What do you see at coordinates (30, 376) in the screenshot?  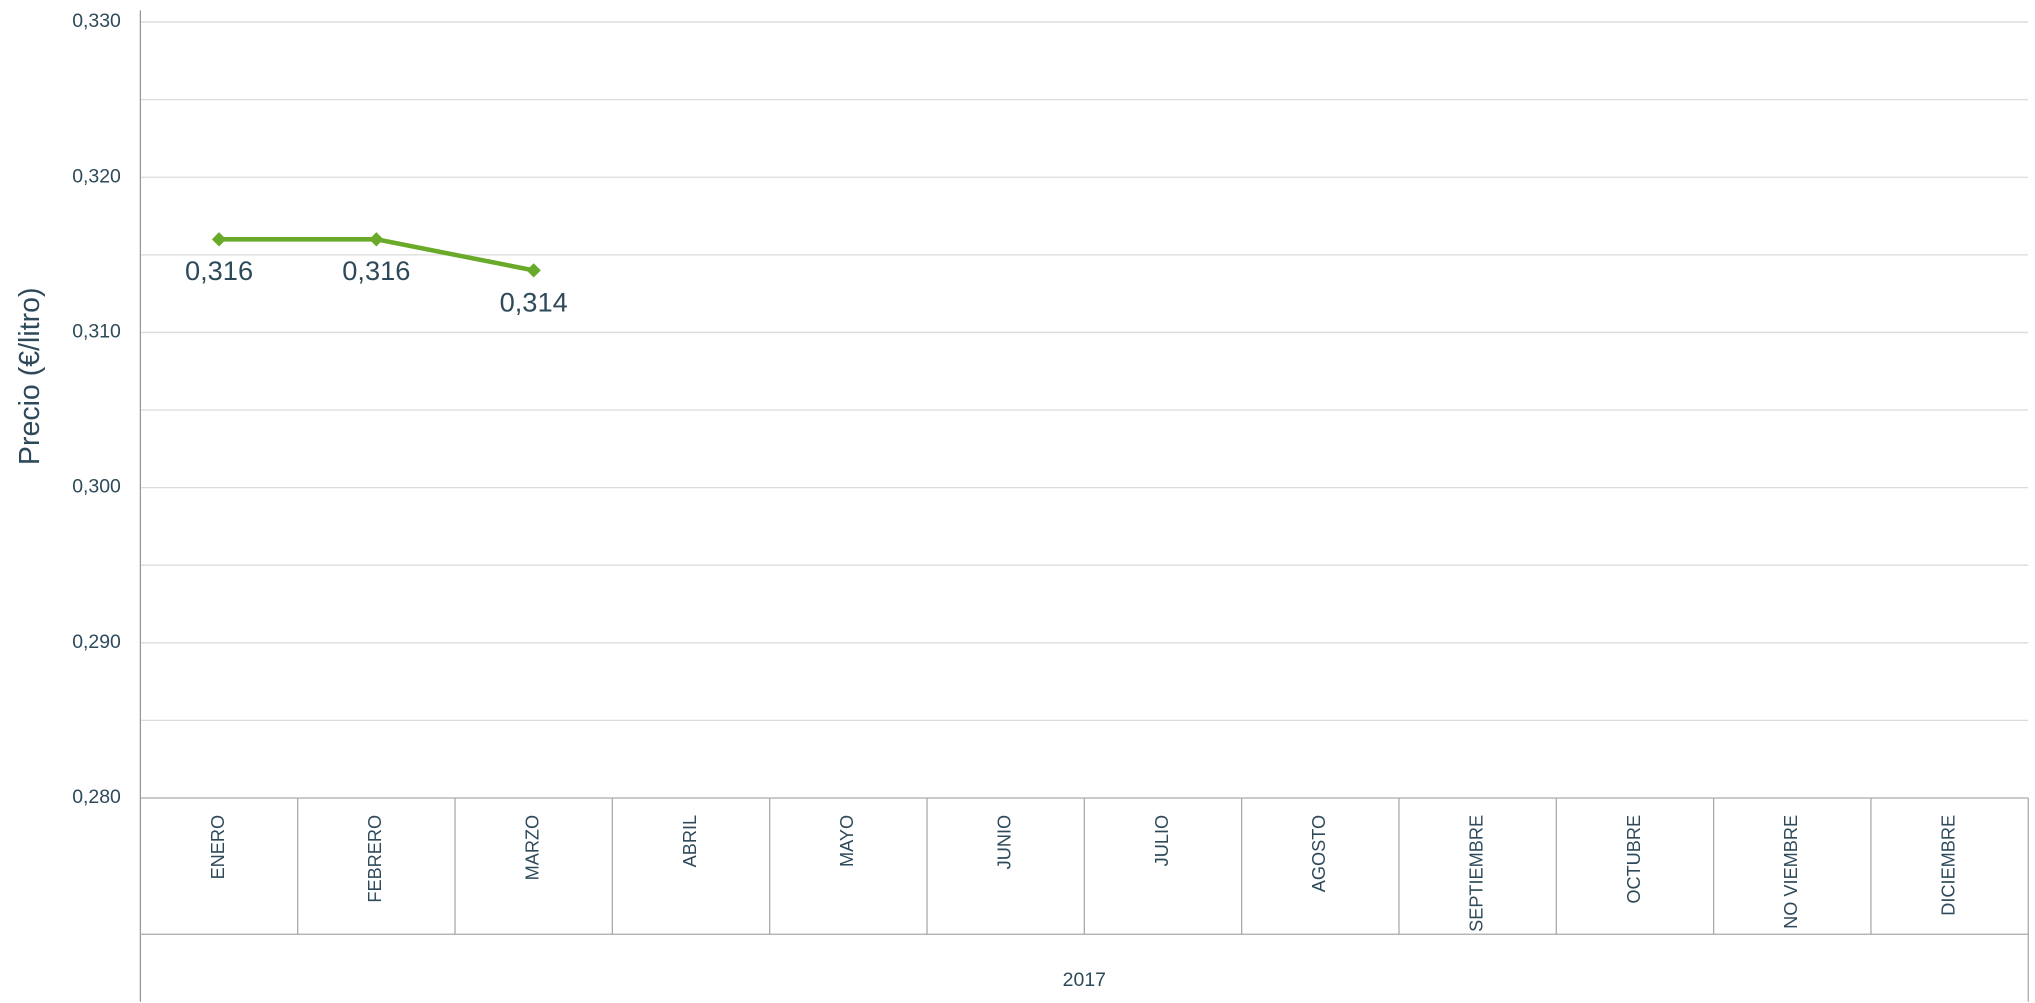 I see `y-axis-label: Precio (€/litro)` at bounding box center [30, 376].